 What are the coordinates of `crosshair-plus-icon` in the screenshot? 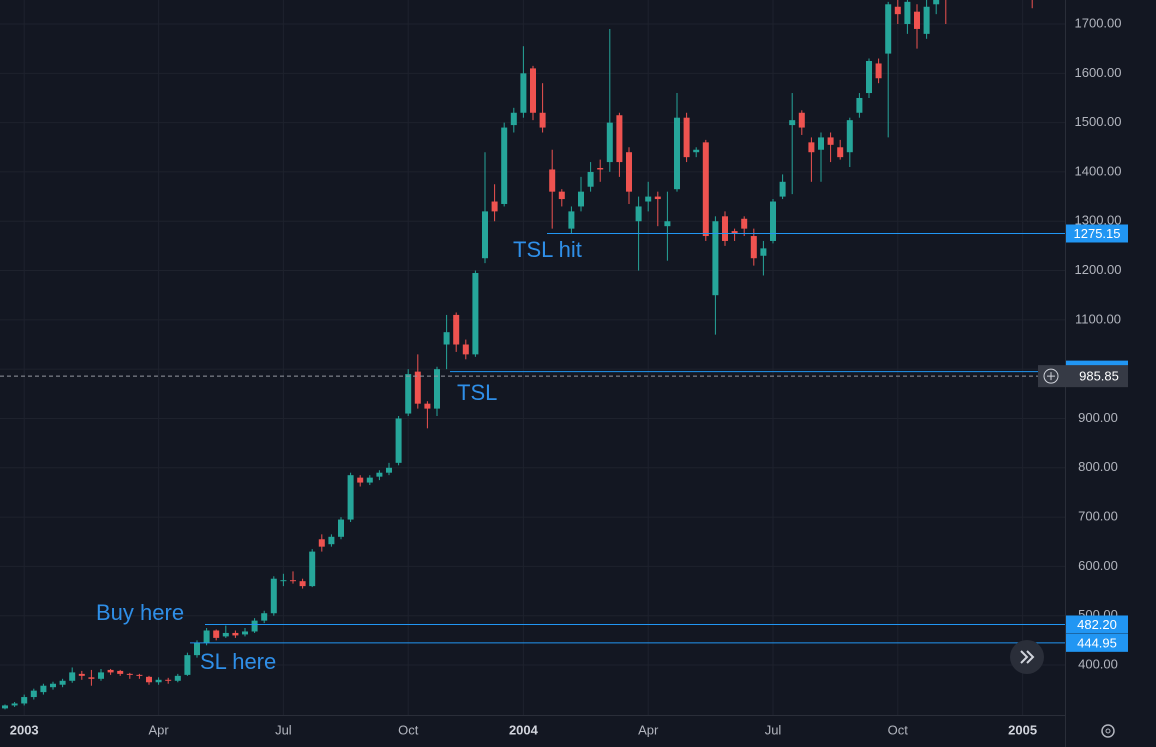 It's located at (1051, 376).